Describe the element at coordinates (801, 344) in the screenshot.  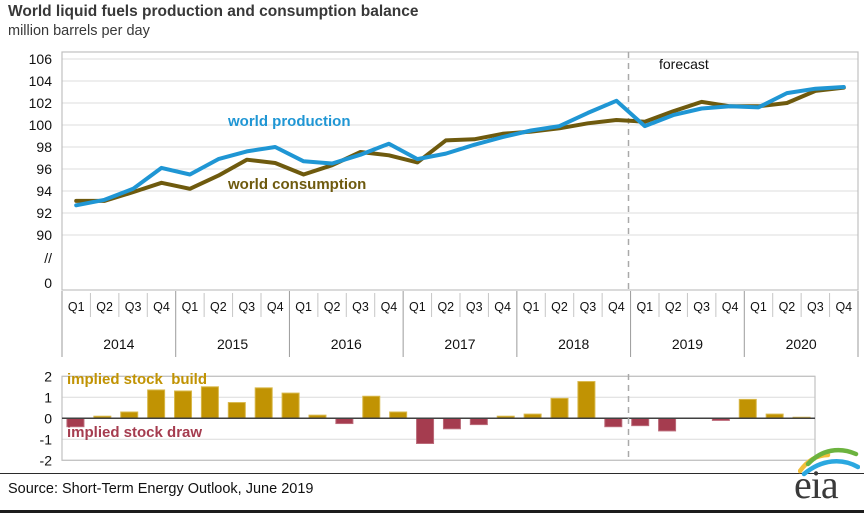
I see `svg-text: 2020` at that location.